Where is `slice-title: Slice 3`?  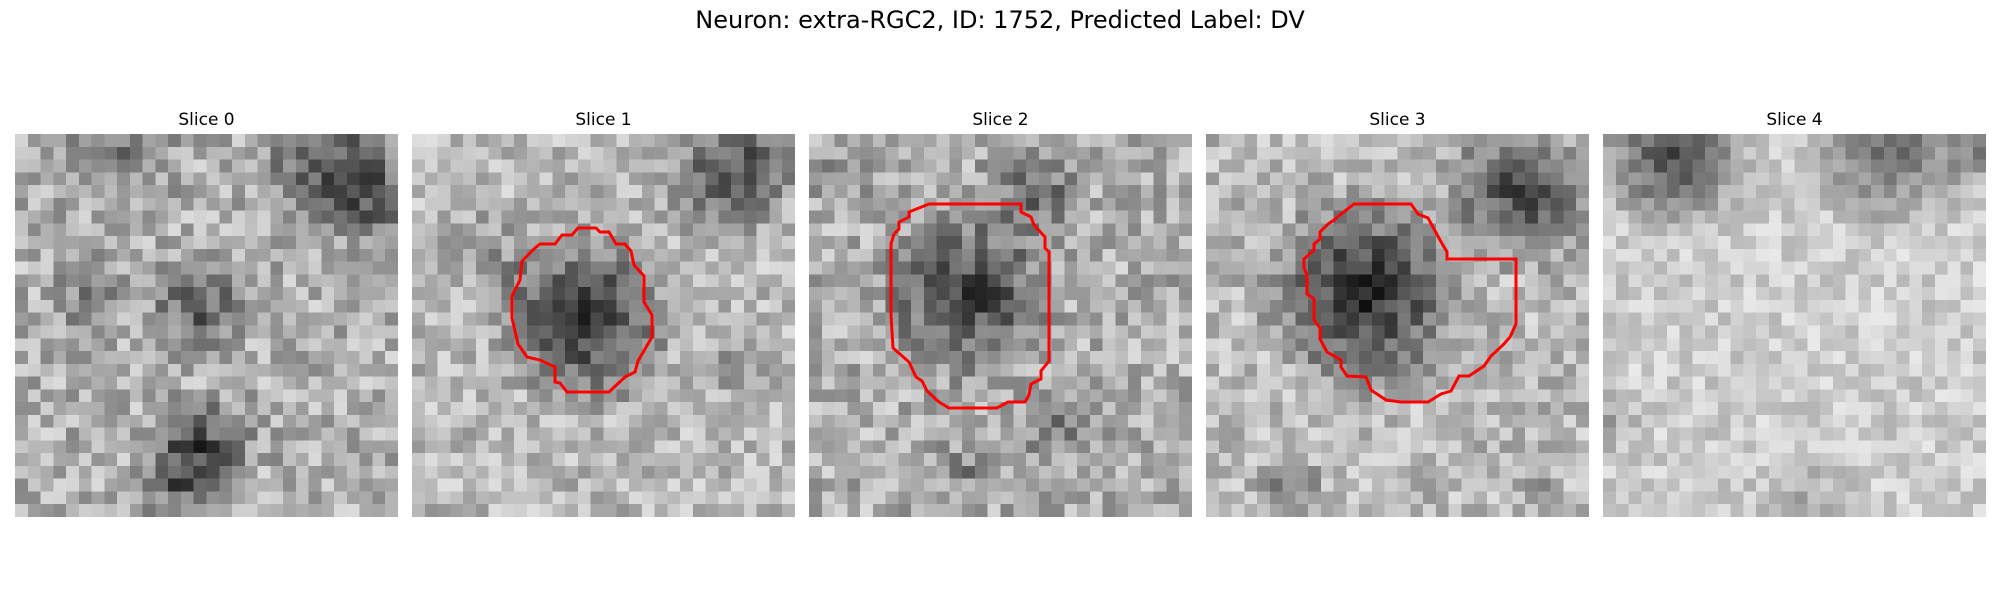
slice-title: Slice 3 is located at coordinates (1397, 120).